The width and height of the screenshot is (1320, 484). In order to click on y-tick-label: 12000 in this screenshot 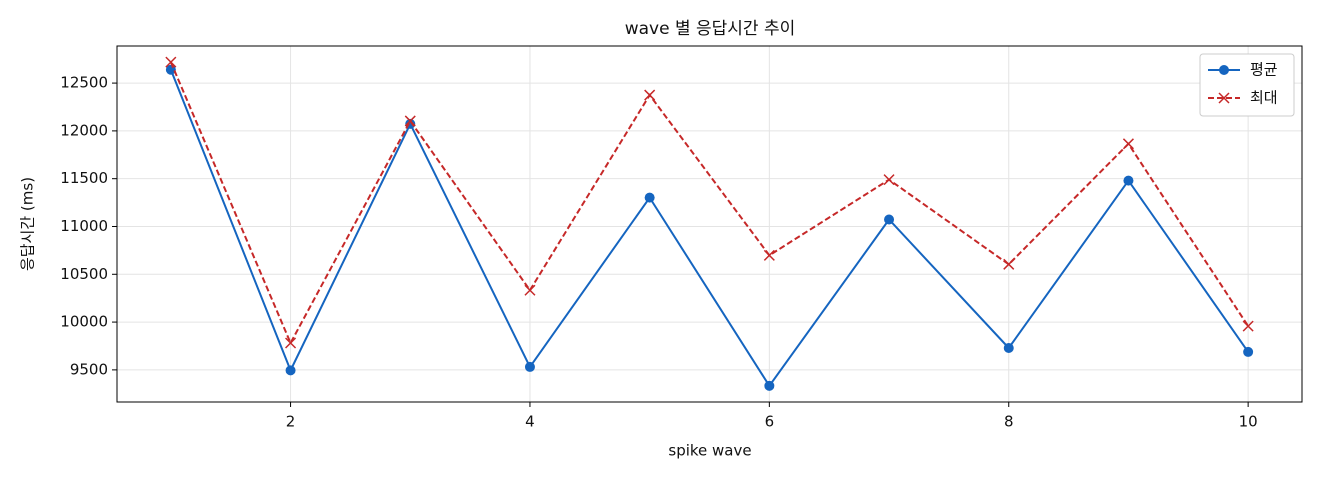, I will do `click(84, 130)`.